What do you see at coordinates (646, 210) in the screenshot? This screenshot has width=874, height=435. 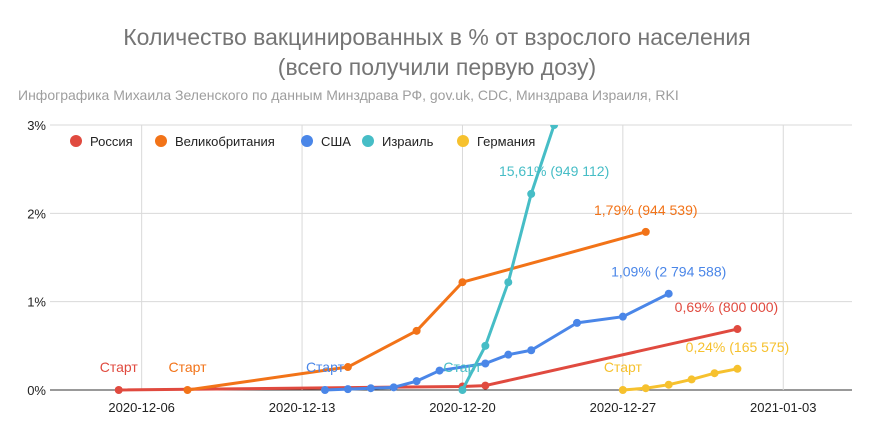 I see `end-value-label: 1,79% (944 539)` at bounding box center [646, 210].